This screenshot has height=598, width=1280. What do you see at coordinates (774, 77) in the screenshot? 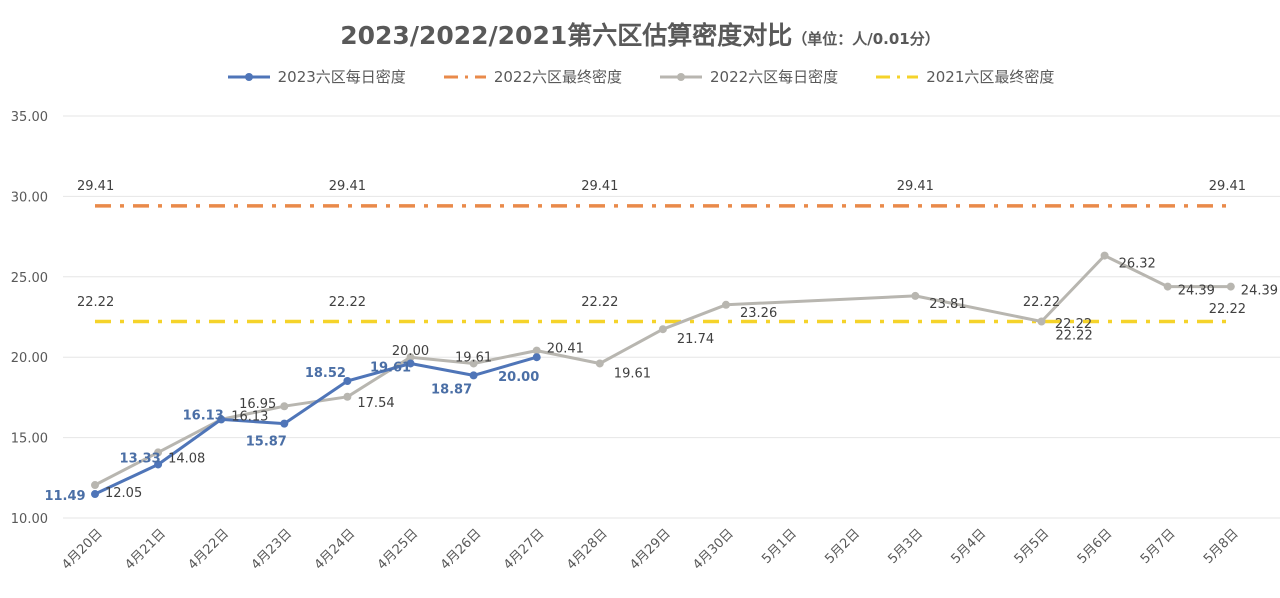
I see `legend-label-2022-daily: 2022六区每日密度` at bounding box center [774, 77].